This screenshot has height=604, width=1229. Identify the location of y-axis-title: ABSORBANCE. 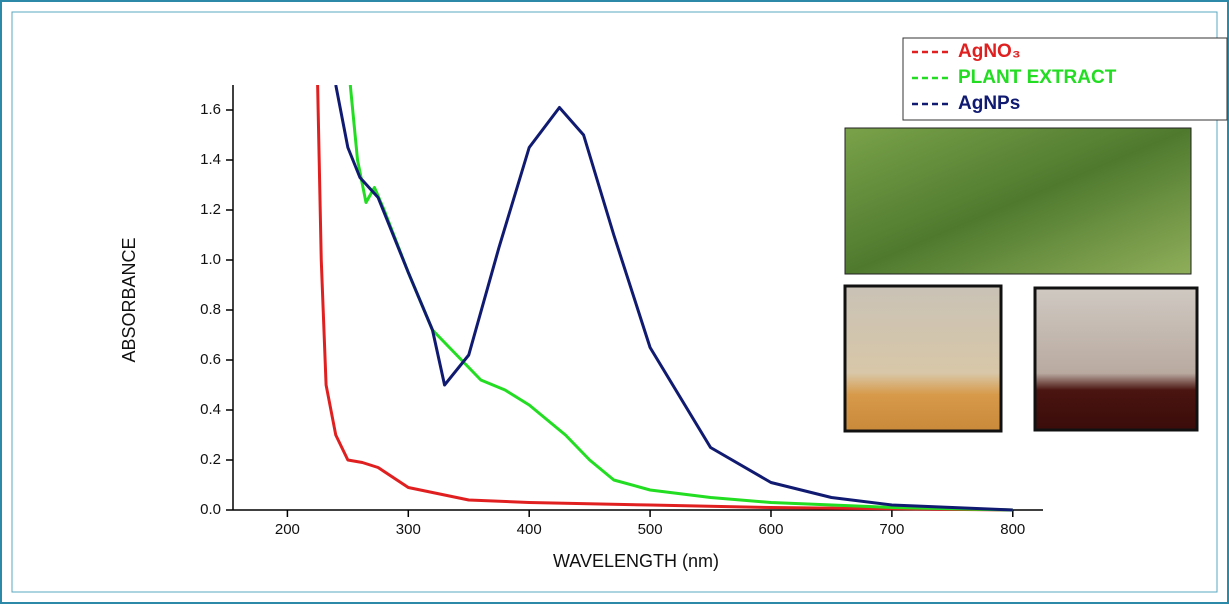
(129, 299).